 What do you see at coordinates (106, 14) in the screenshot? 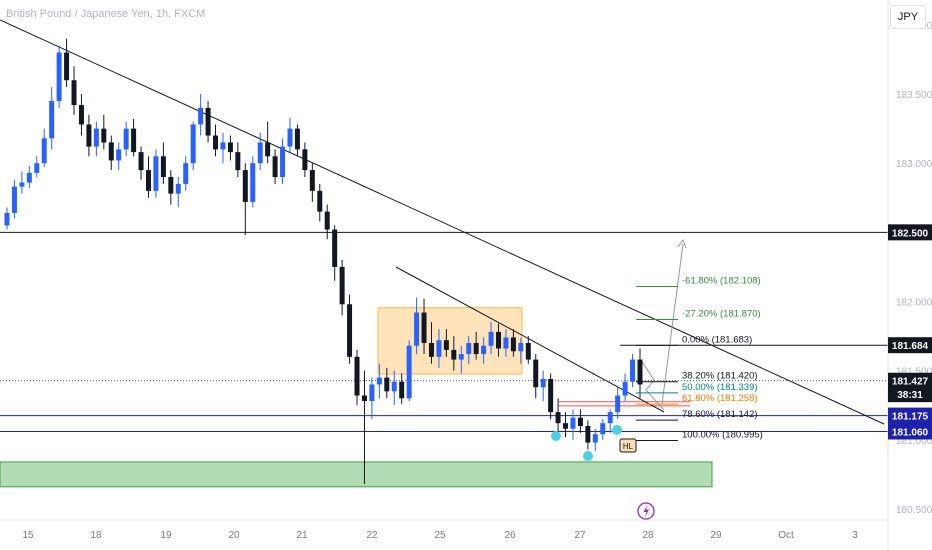
I see `chart-title: British Pound / Japanese Yen, 1h, FXCM` at bounding box center [106, 14].